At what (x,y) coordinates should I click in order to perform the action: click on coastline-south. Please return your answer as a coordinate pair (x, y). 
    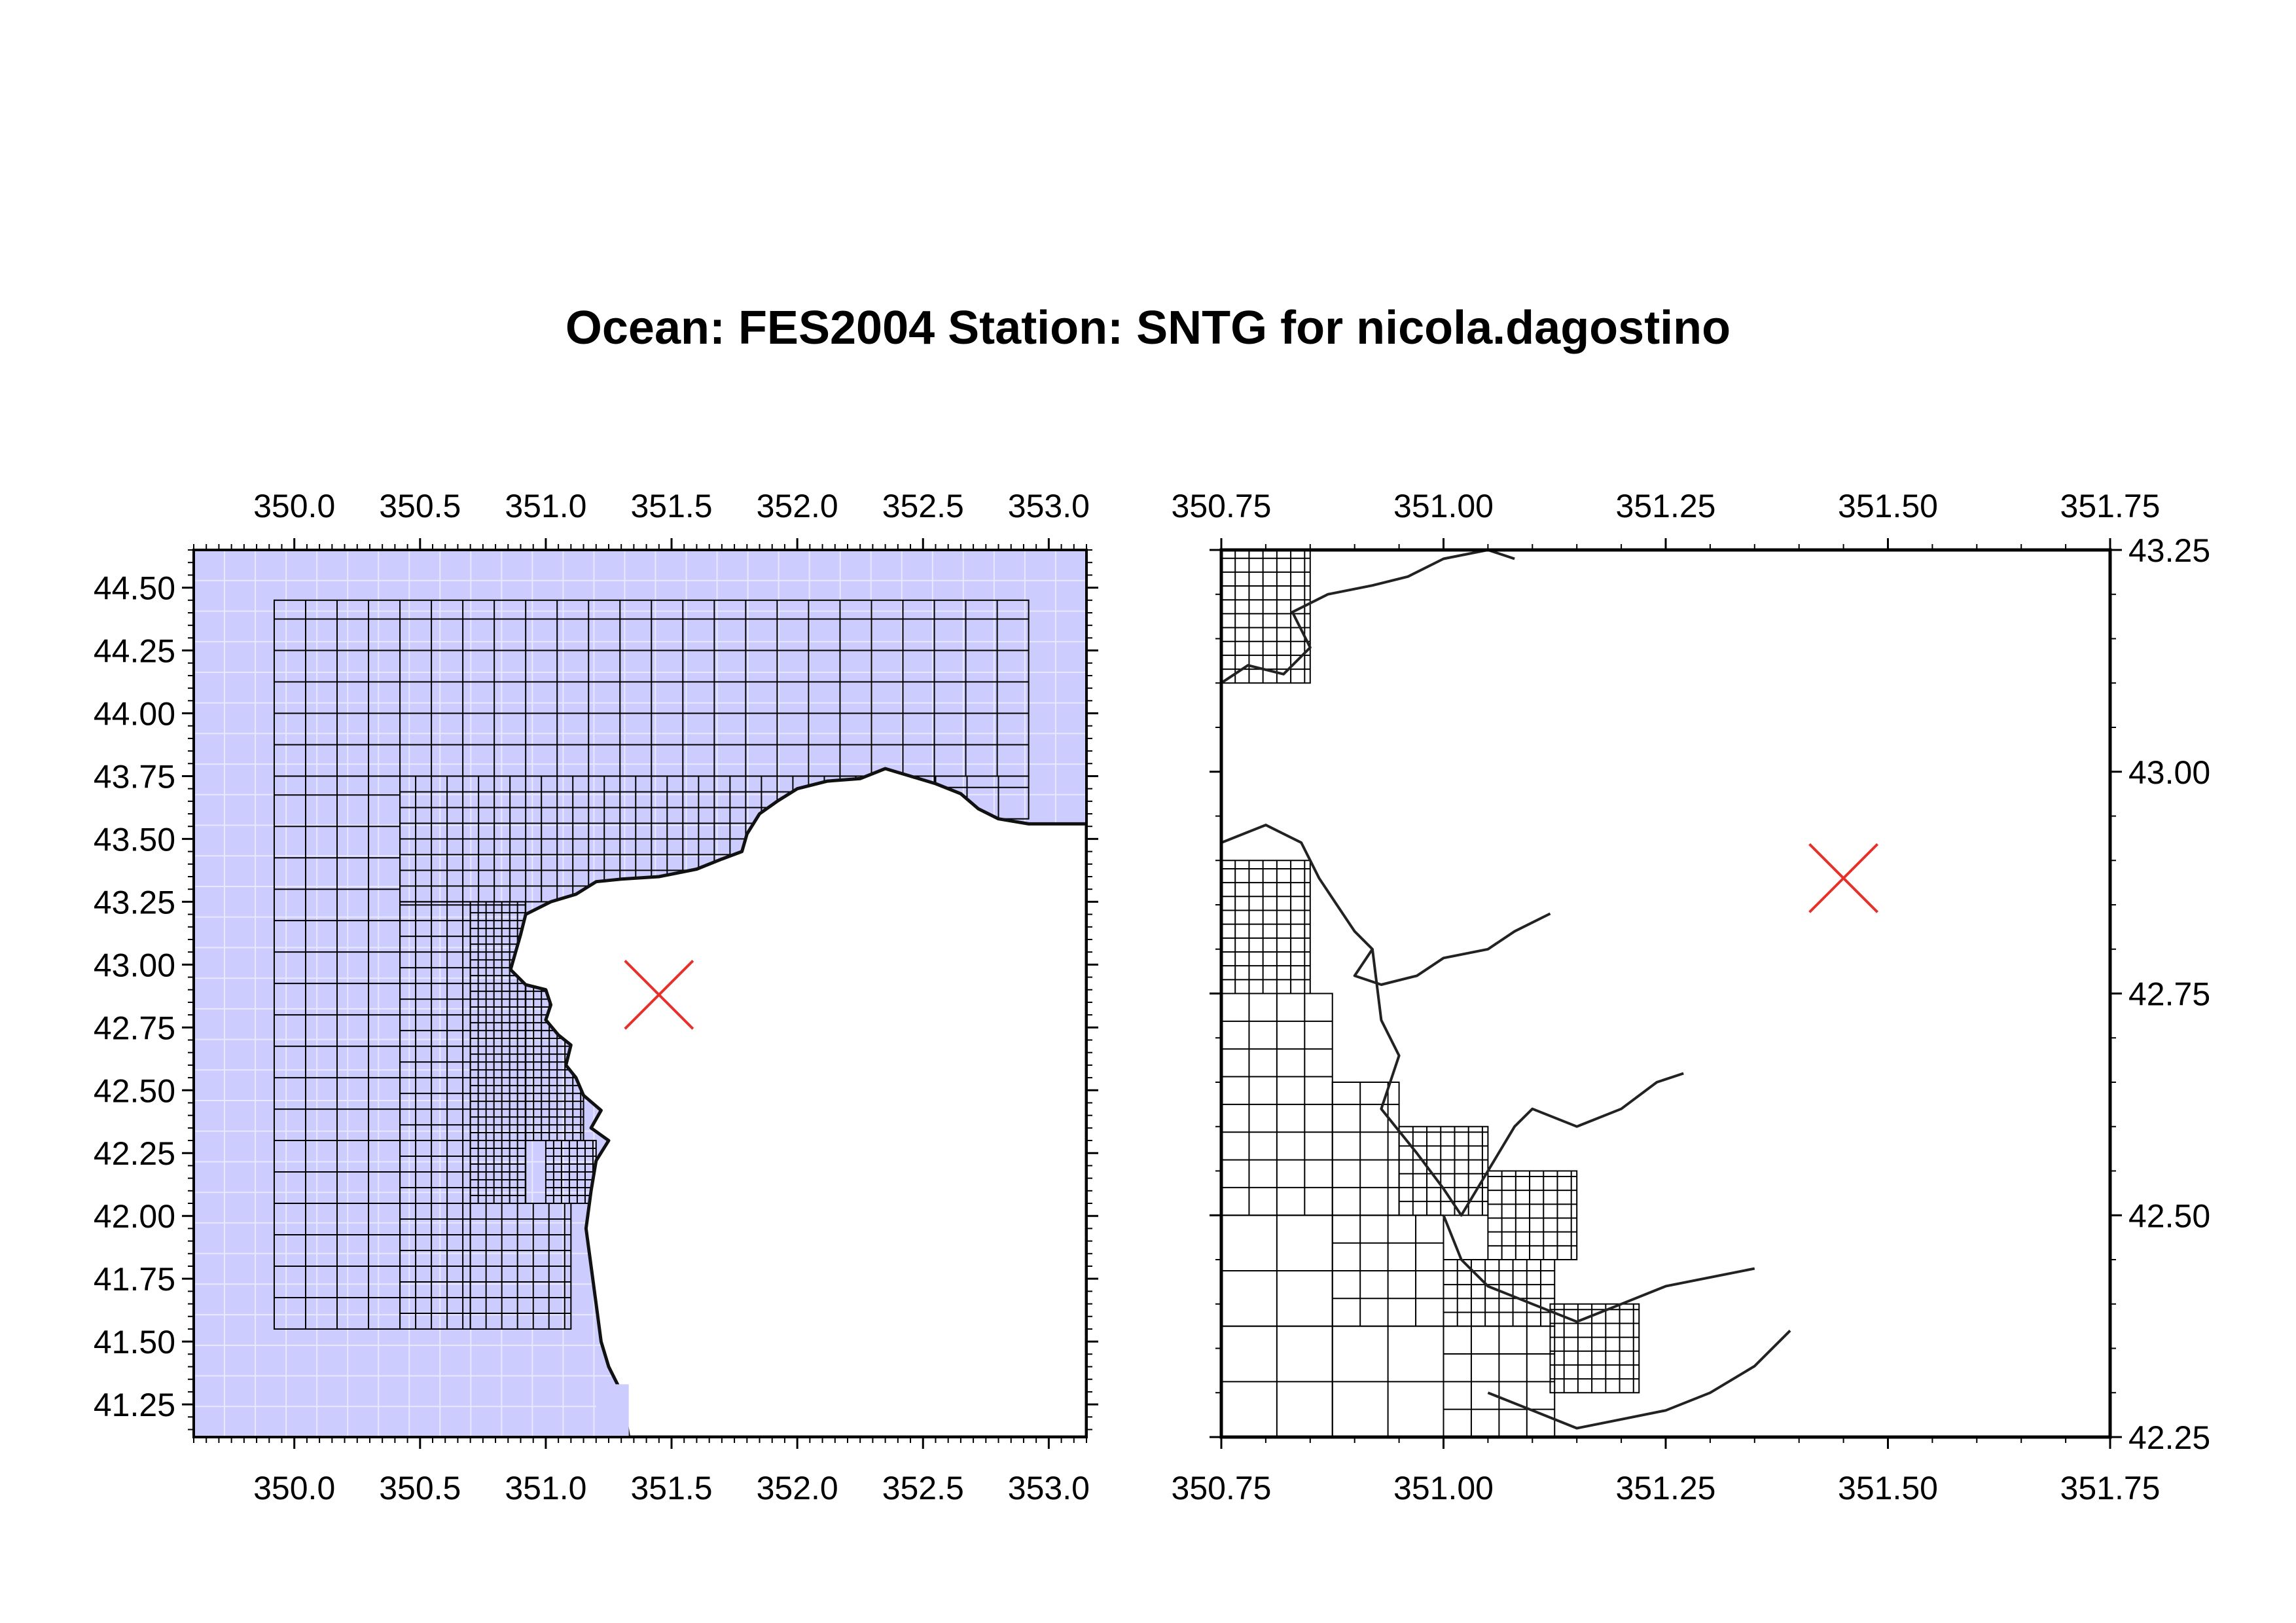
    Looking at the image, I should click on (1639, 1379).